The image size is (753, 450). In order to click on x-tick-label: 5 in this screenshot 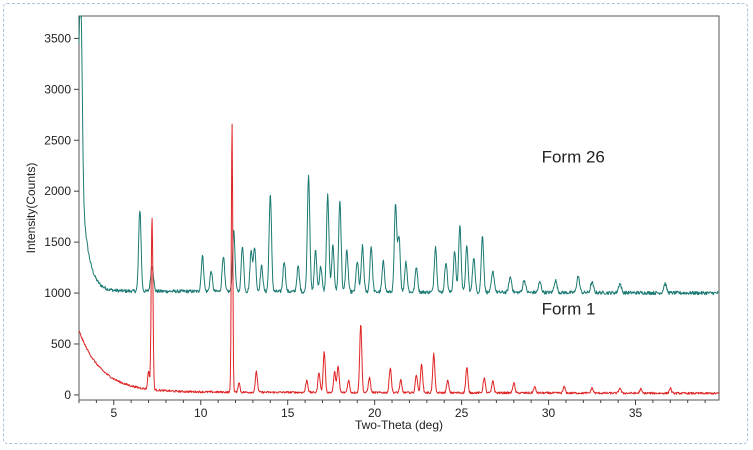, I will do `click(113, 413)`.